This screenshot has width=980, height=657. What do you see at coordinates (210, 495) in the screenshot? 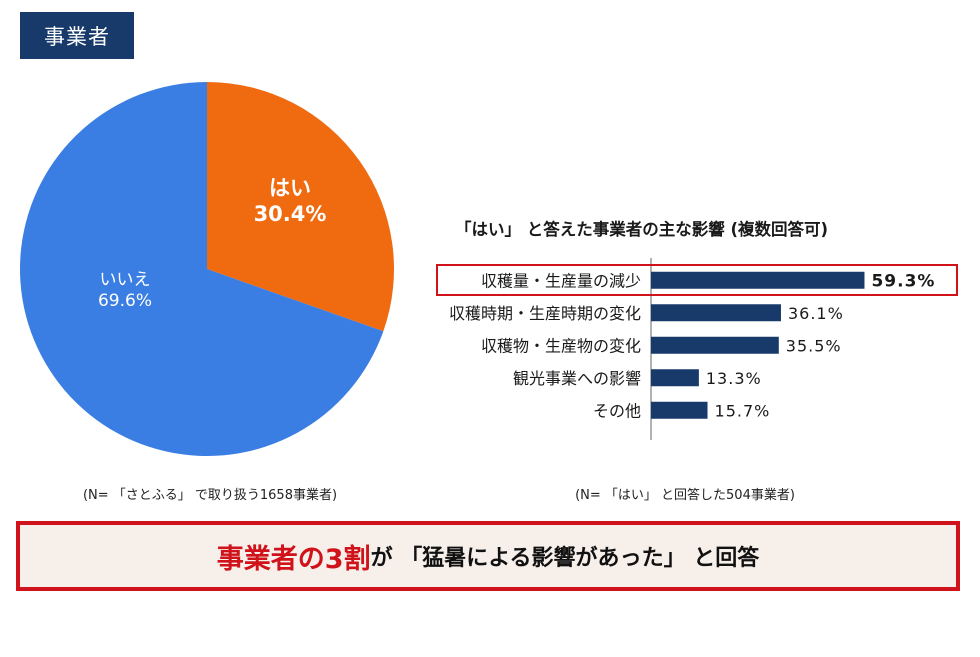
I see `pie-note: (N= 「さとふる」 で取り扱う1658事業者)` at bounding box center [210, 495].